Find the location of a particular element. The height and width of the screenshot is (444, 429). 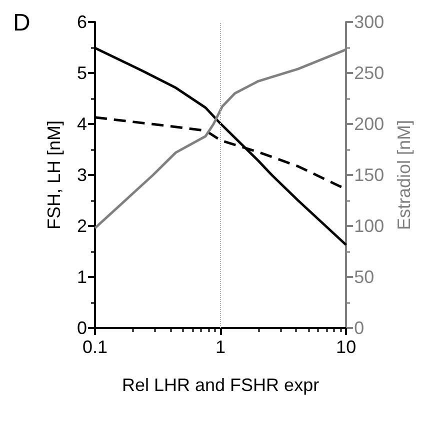

x-tick-label: 0.1 is located at coordinates (95, 347).